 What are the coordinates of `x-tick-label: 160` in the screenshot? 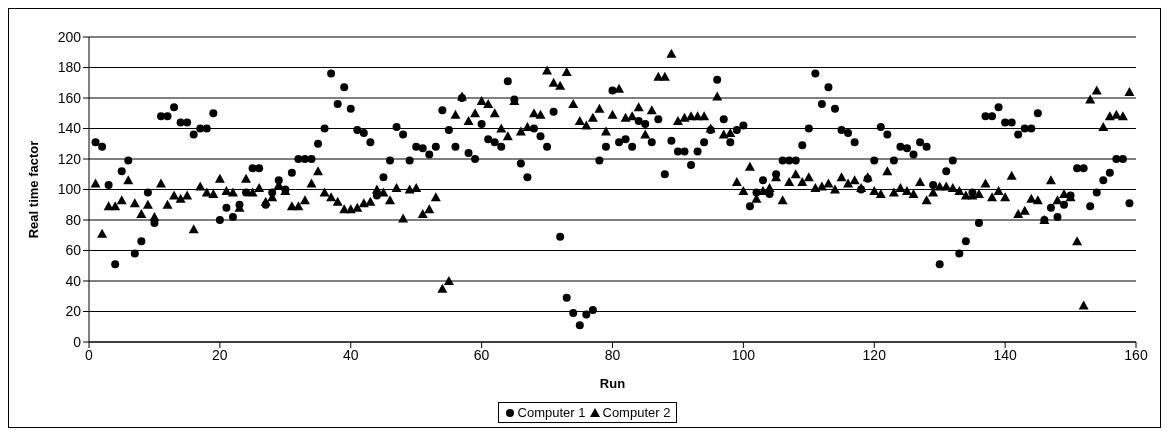 It's located at (1136, 354).